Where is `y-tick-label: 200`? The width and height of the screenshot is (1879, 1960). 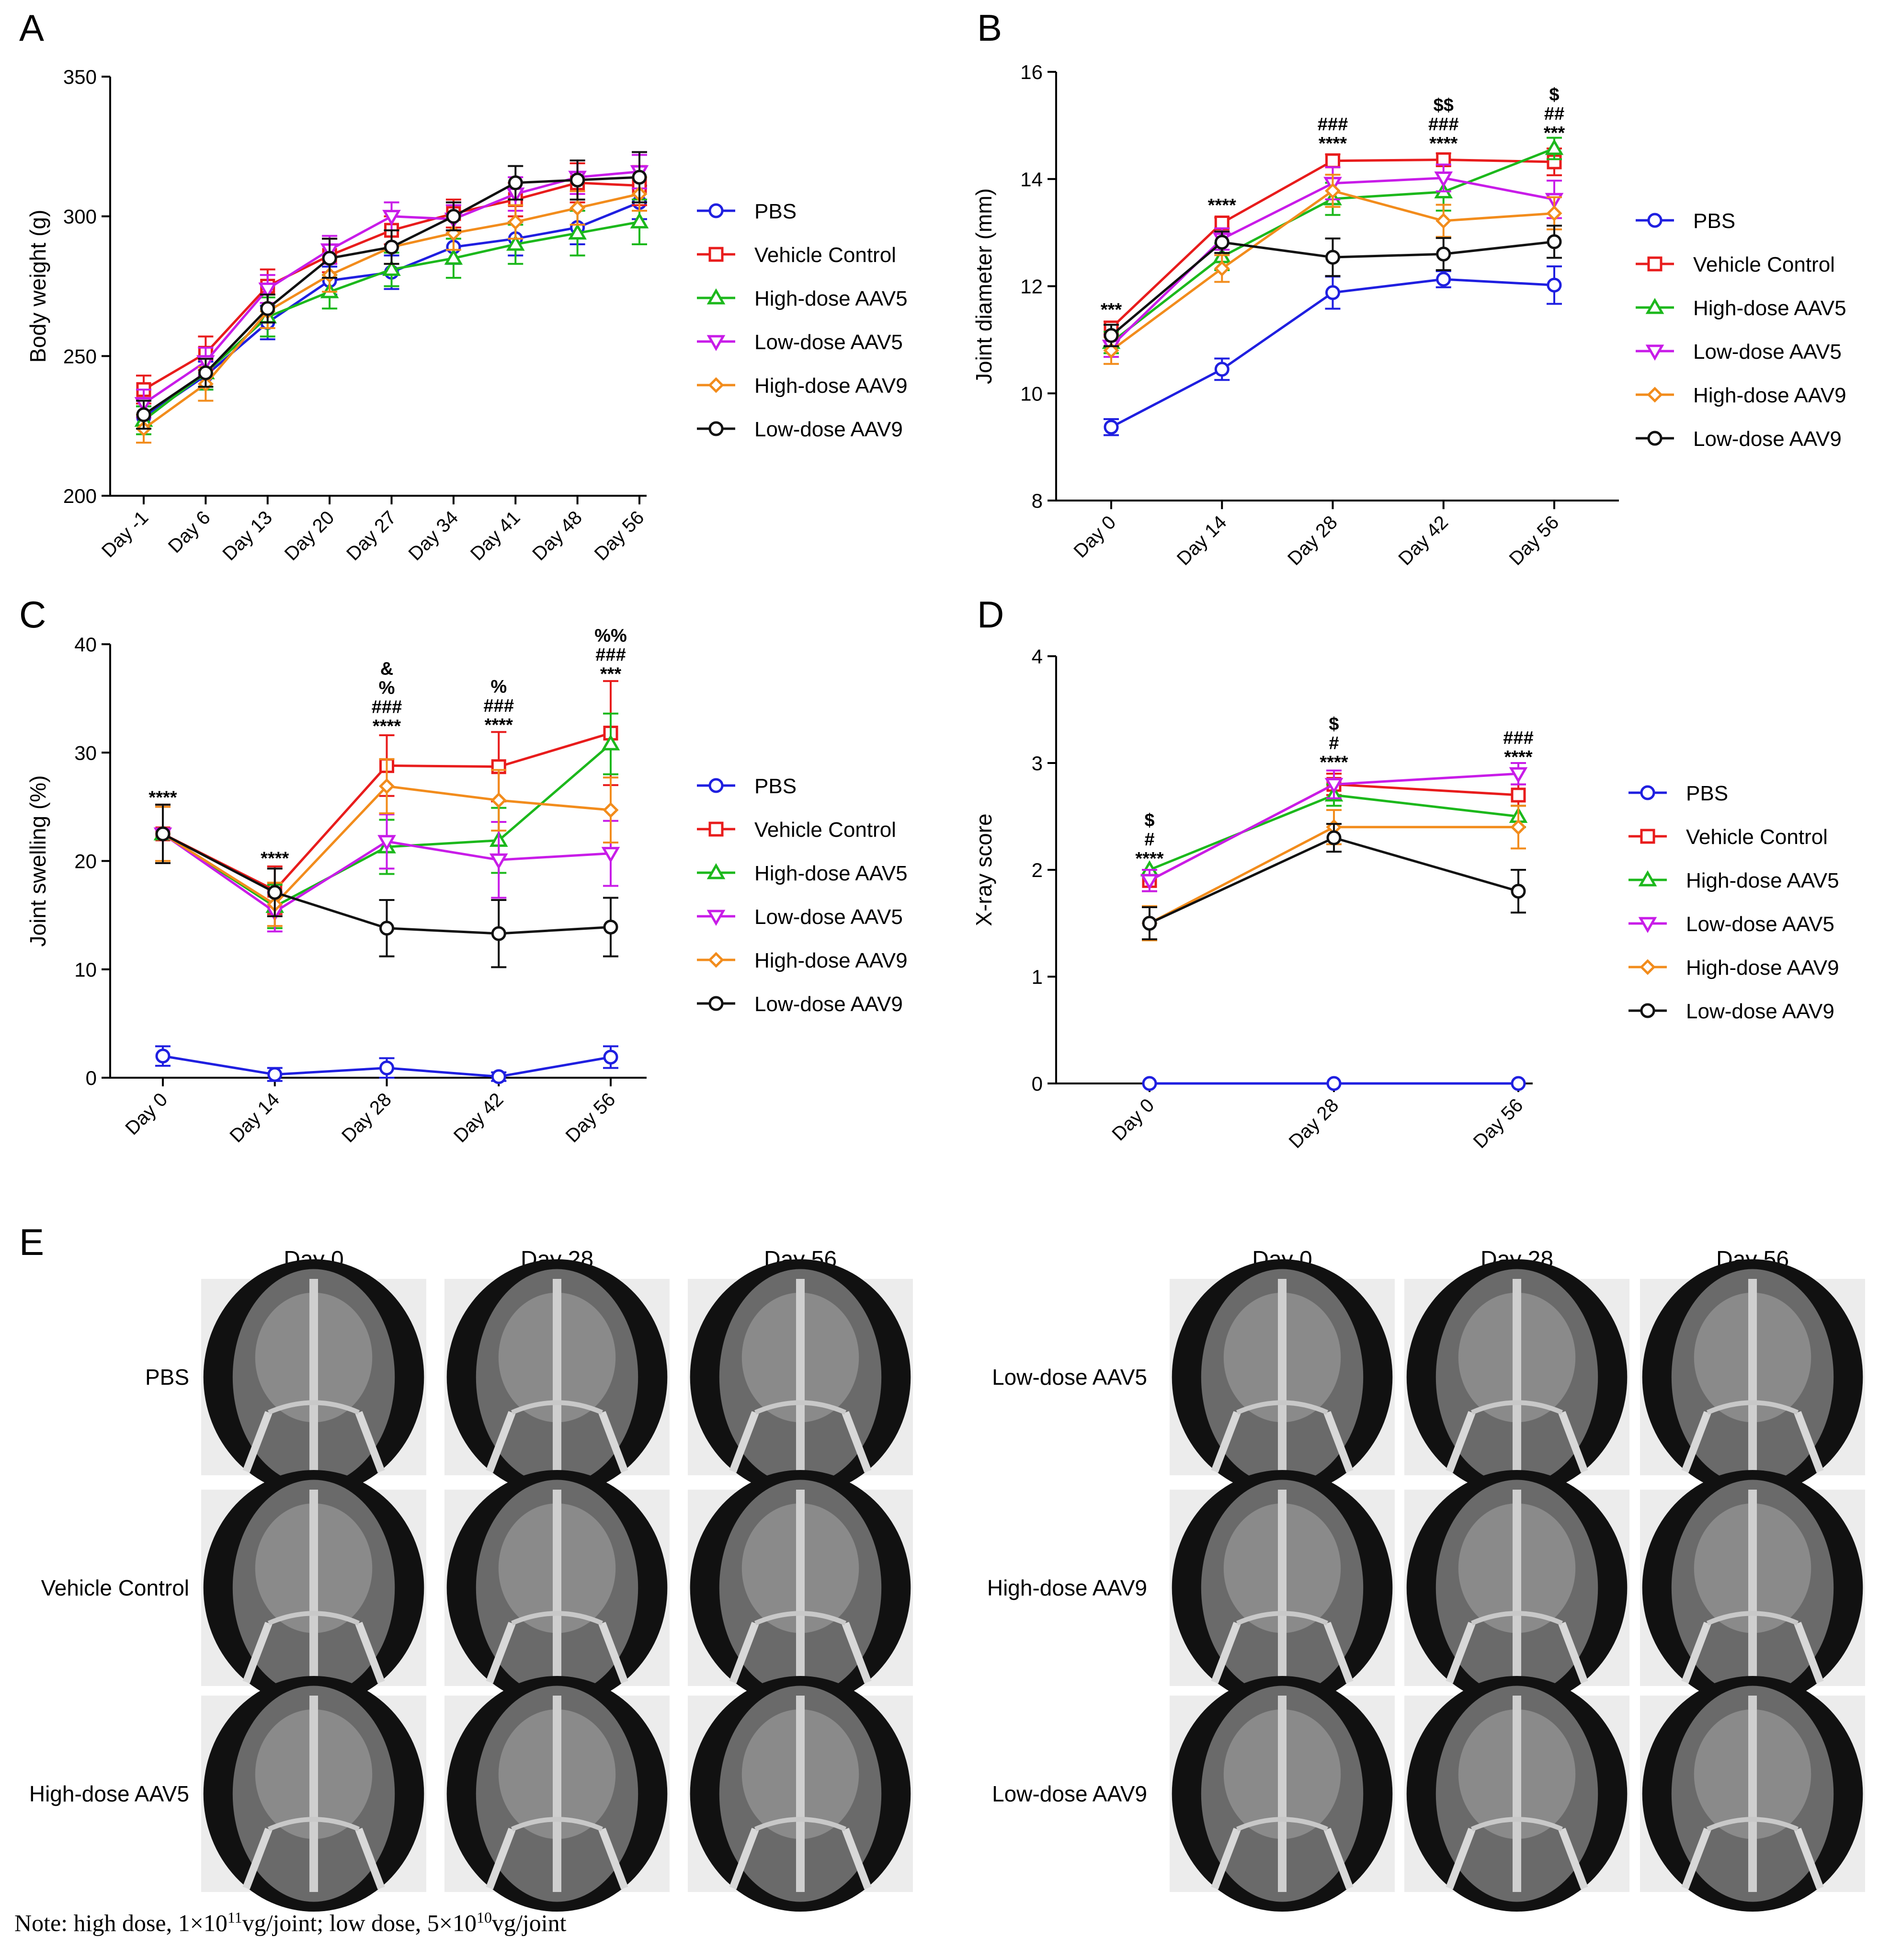 y-tick-label: 200 is located at coordinates (80, 496).